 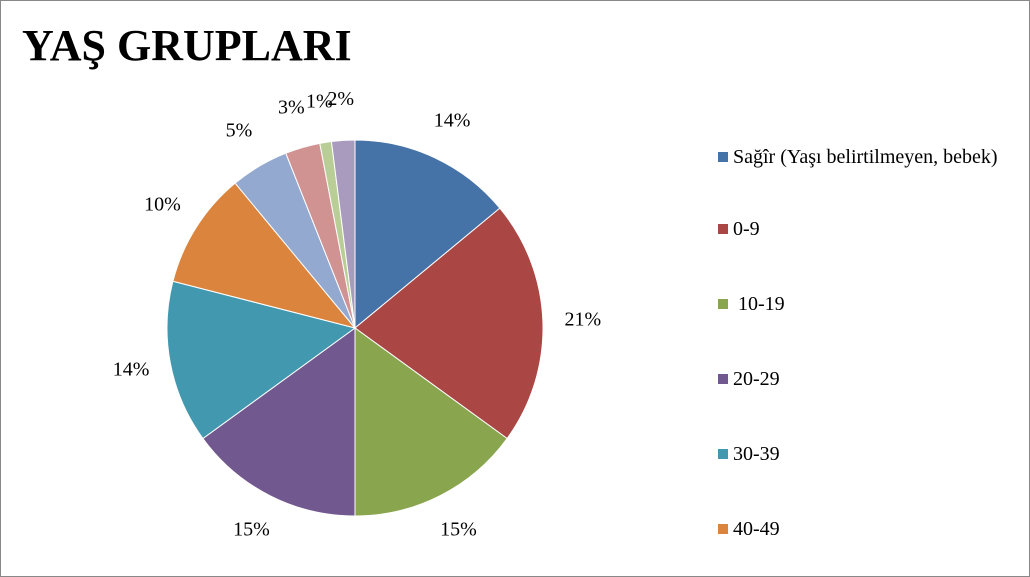 I want to click on data-label: 3%, so click(x=291, y=108).